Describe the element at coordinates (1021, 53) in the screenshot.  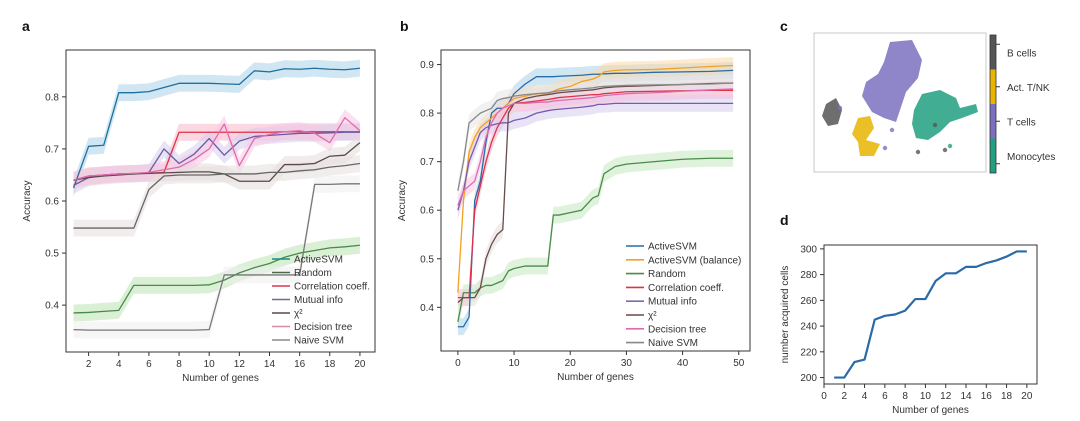
I see `colorbar-label: B cells` at that location.